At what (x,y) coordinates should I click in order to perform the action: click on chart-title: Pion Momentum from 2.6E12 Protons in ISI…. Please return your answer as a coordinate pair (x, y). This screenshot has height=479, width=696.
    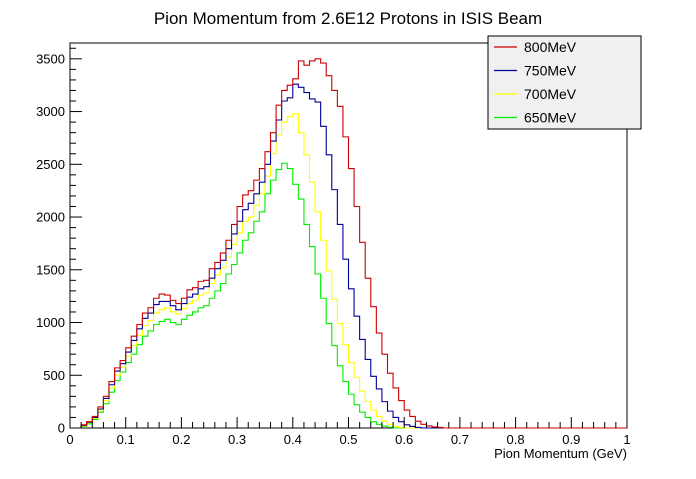
    Looking at the image, I should click on (348, 18).